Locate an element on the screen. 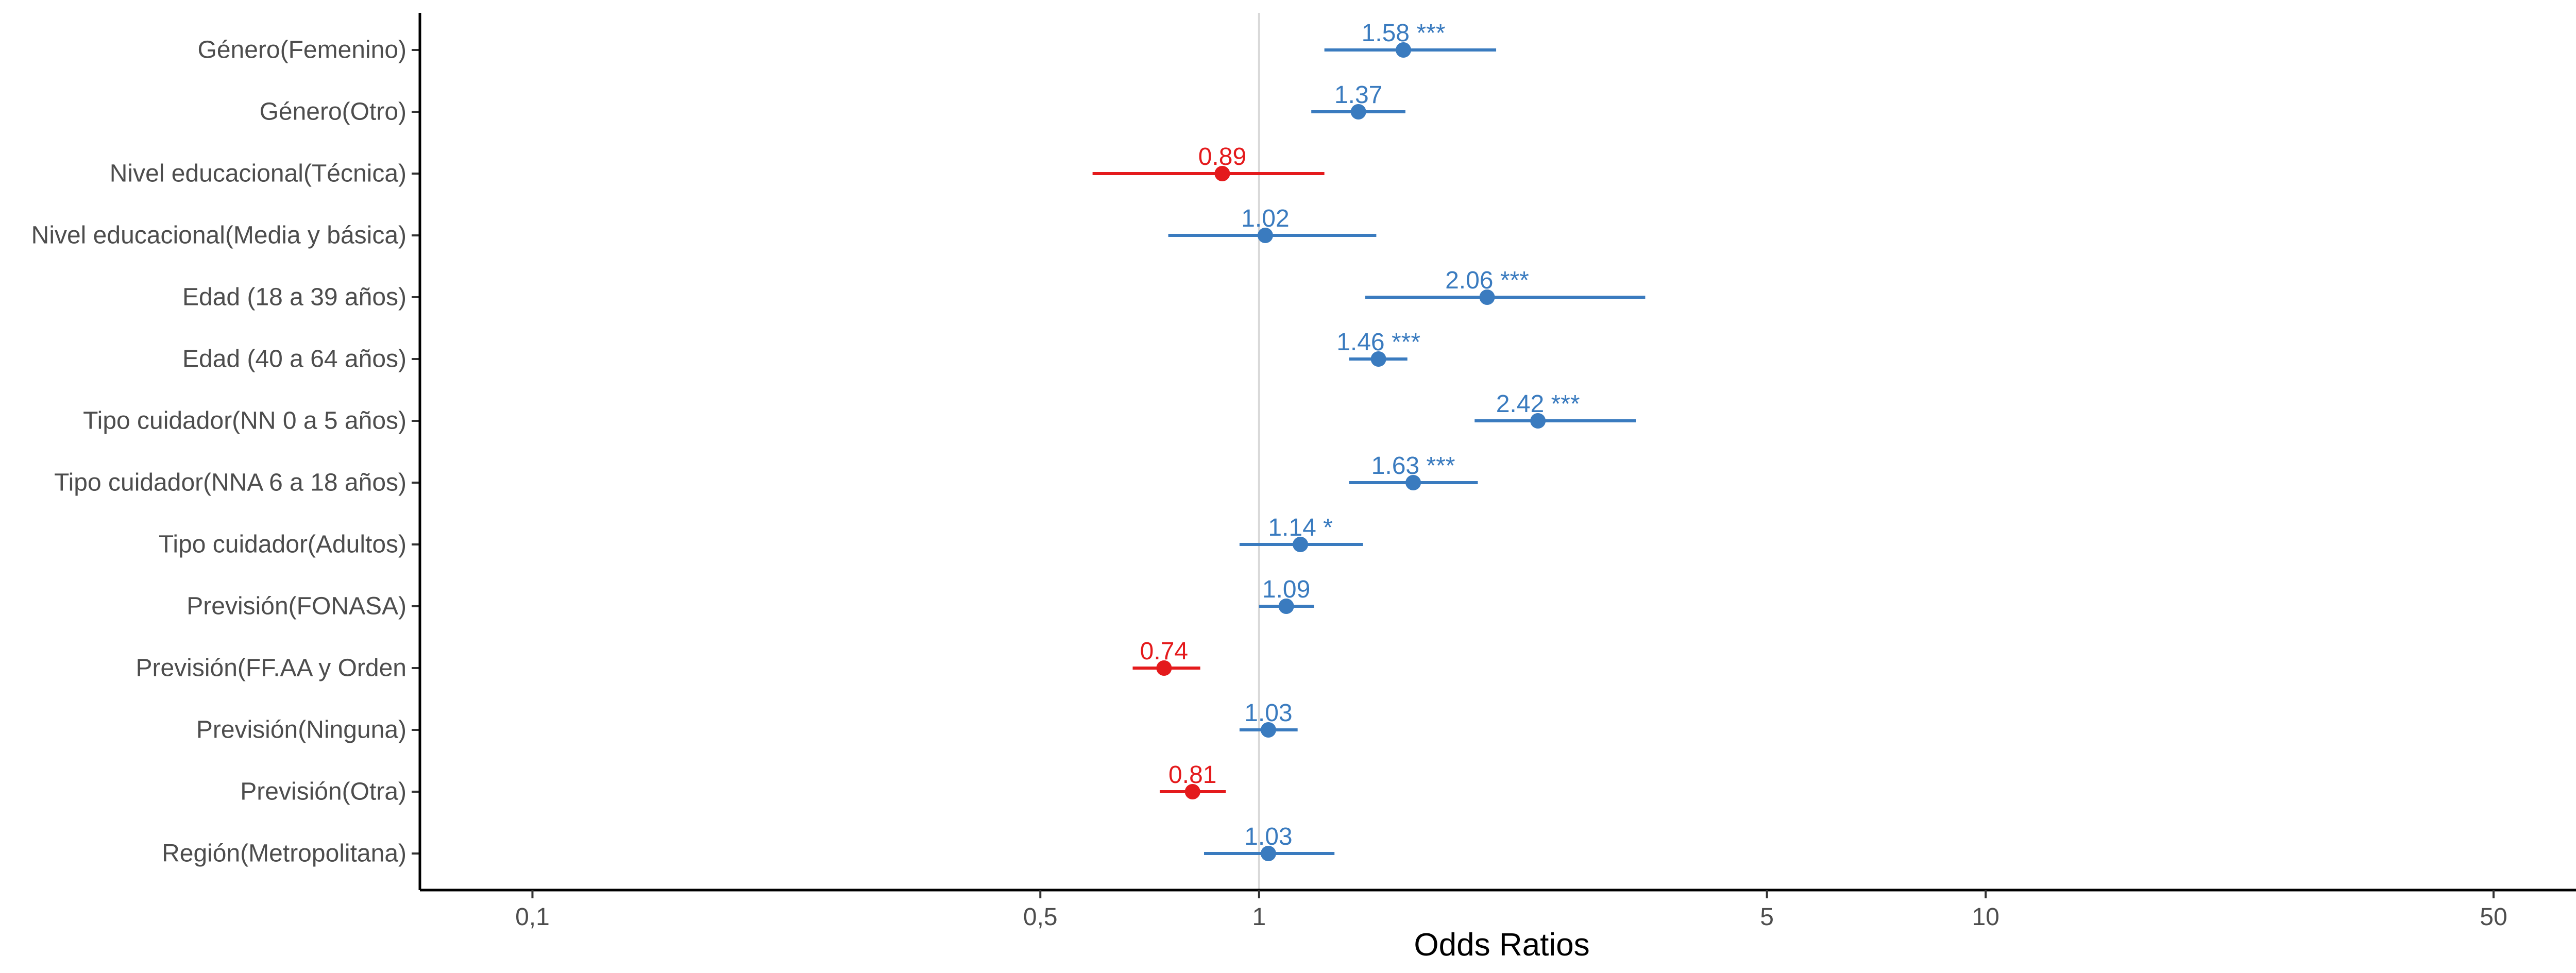 The width and height of the screenshot is (2576, 973). y-tick-label: Tipo cuidador(NNA 6 a 18 años) is located at coordinates (230, 483).